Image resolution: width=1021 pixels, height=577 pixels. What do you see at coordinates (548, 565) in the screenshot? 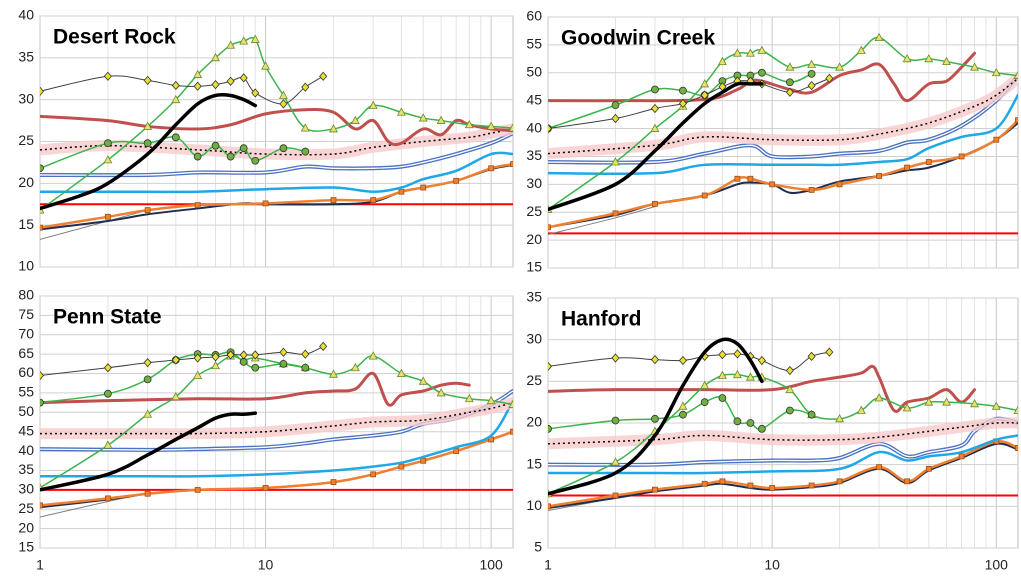
I see `x-tick-label: 1` at bounding box center [548, 565].